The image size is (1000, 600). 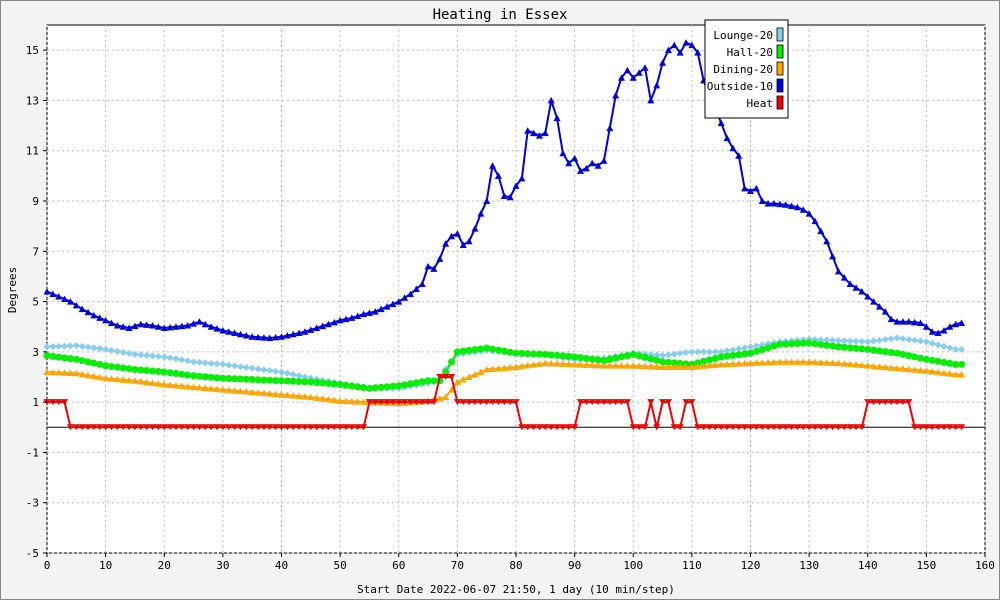 I want to click on legend-box, so click(x=746, y=69).